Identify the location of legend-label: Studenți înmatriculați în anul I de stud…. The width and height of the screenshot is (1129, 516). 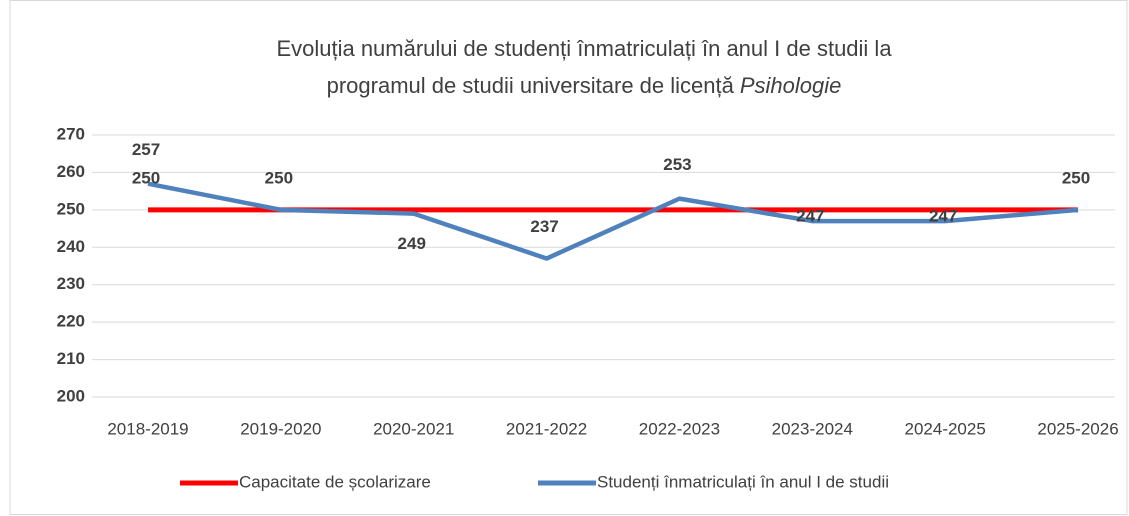
(743, 481).